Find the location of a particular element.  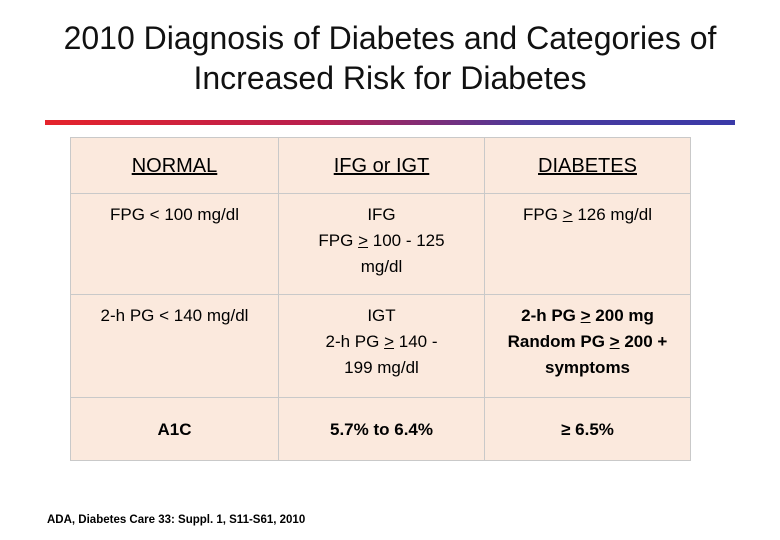

a1c-ifg-value: 5.7% to 6.4% is located at coordinates (381, 429).